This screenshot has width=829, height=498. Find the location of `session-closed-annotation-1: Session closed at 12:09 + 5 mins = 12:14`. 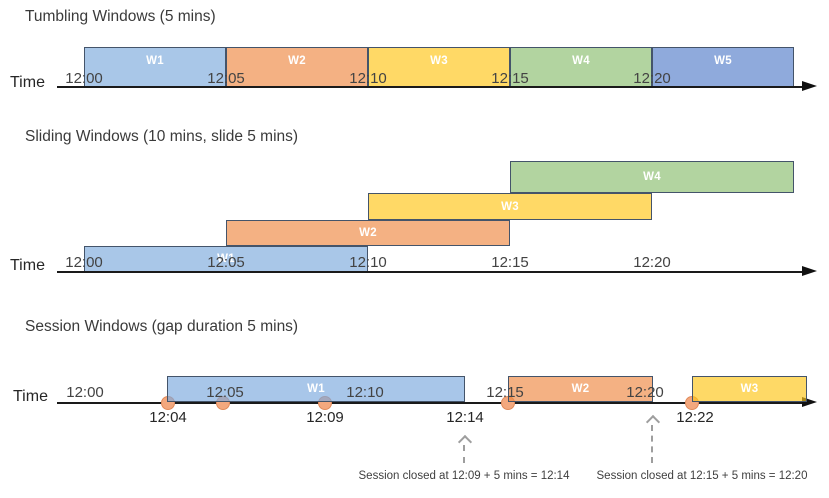

session-closed-annotation-1: Session closed at 12:09 + 5 mins = 12:14 is located at coordinates (464, 476).